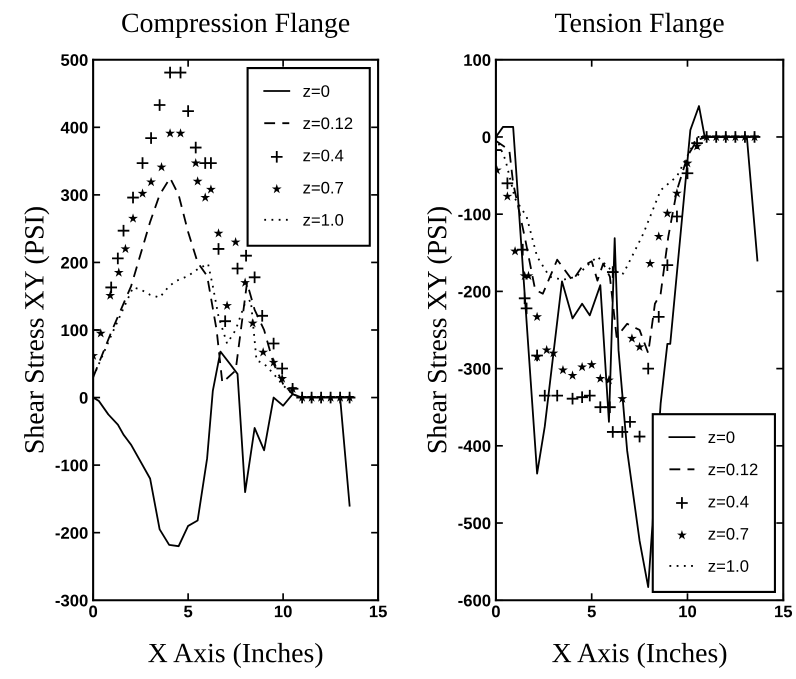 This screenshot has width=796, height=679. What do you see at coordinates (74, 195) in the screenshot?
I see `y-tick-label: 300` at bounding box center [74, 195].